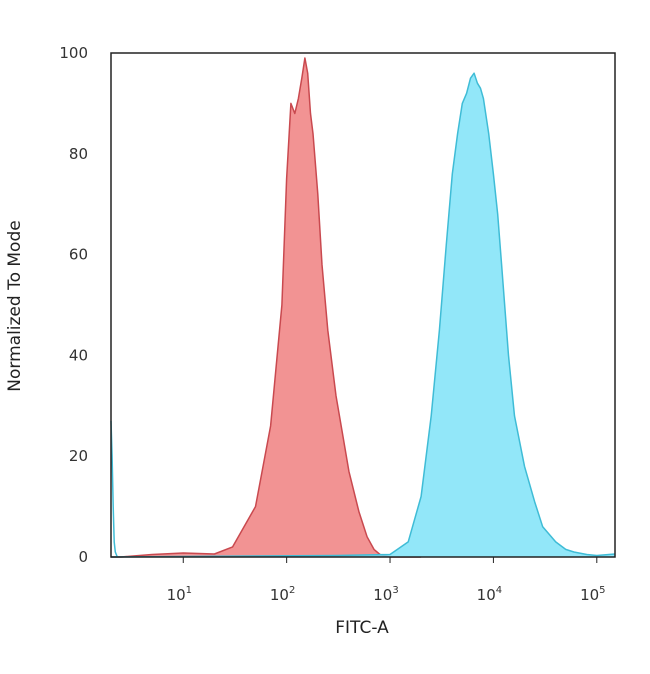 This screenshot has height=674, width=650. What do you see at coordinates (73, 53) in the screenshot?
I see `y-tick-label: 100` at bounding box center [73, 53].